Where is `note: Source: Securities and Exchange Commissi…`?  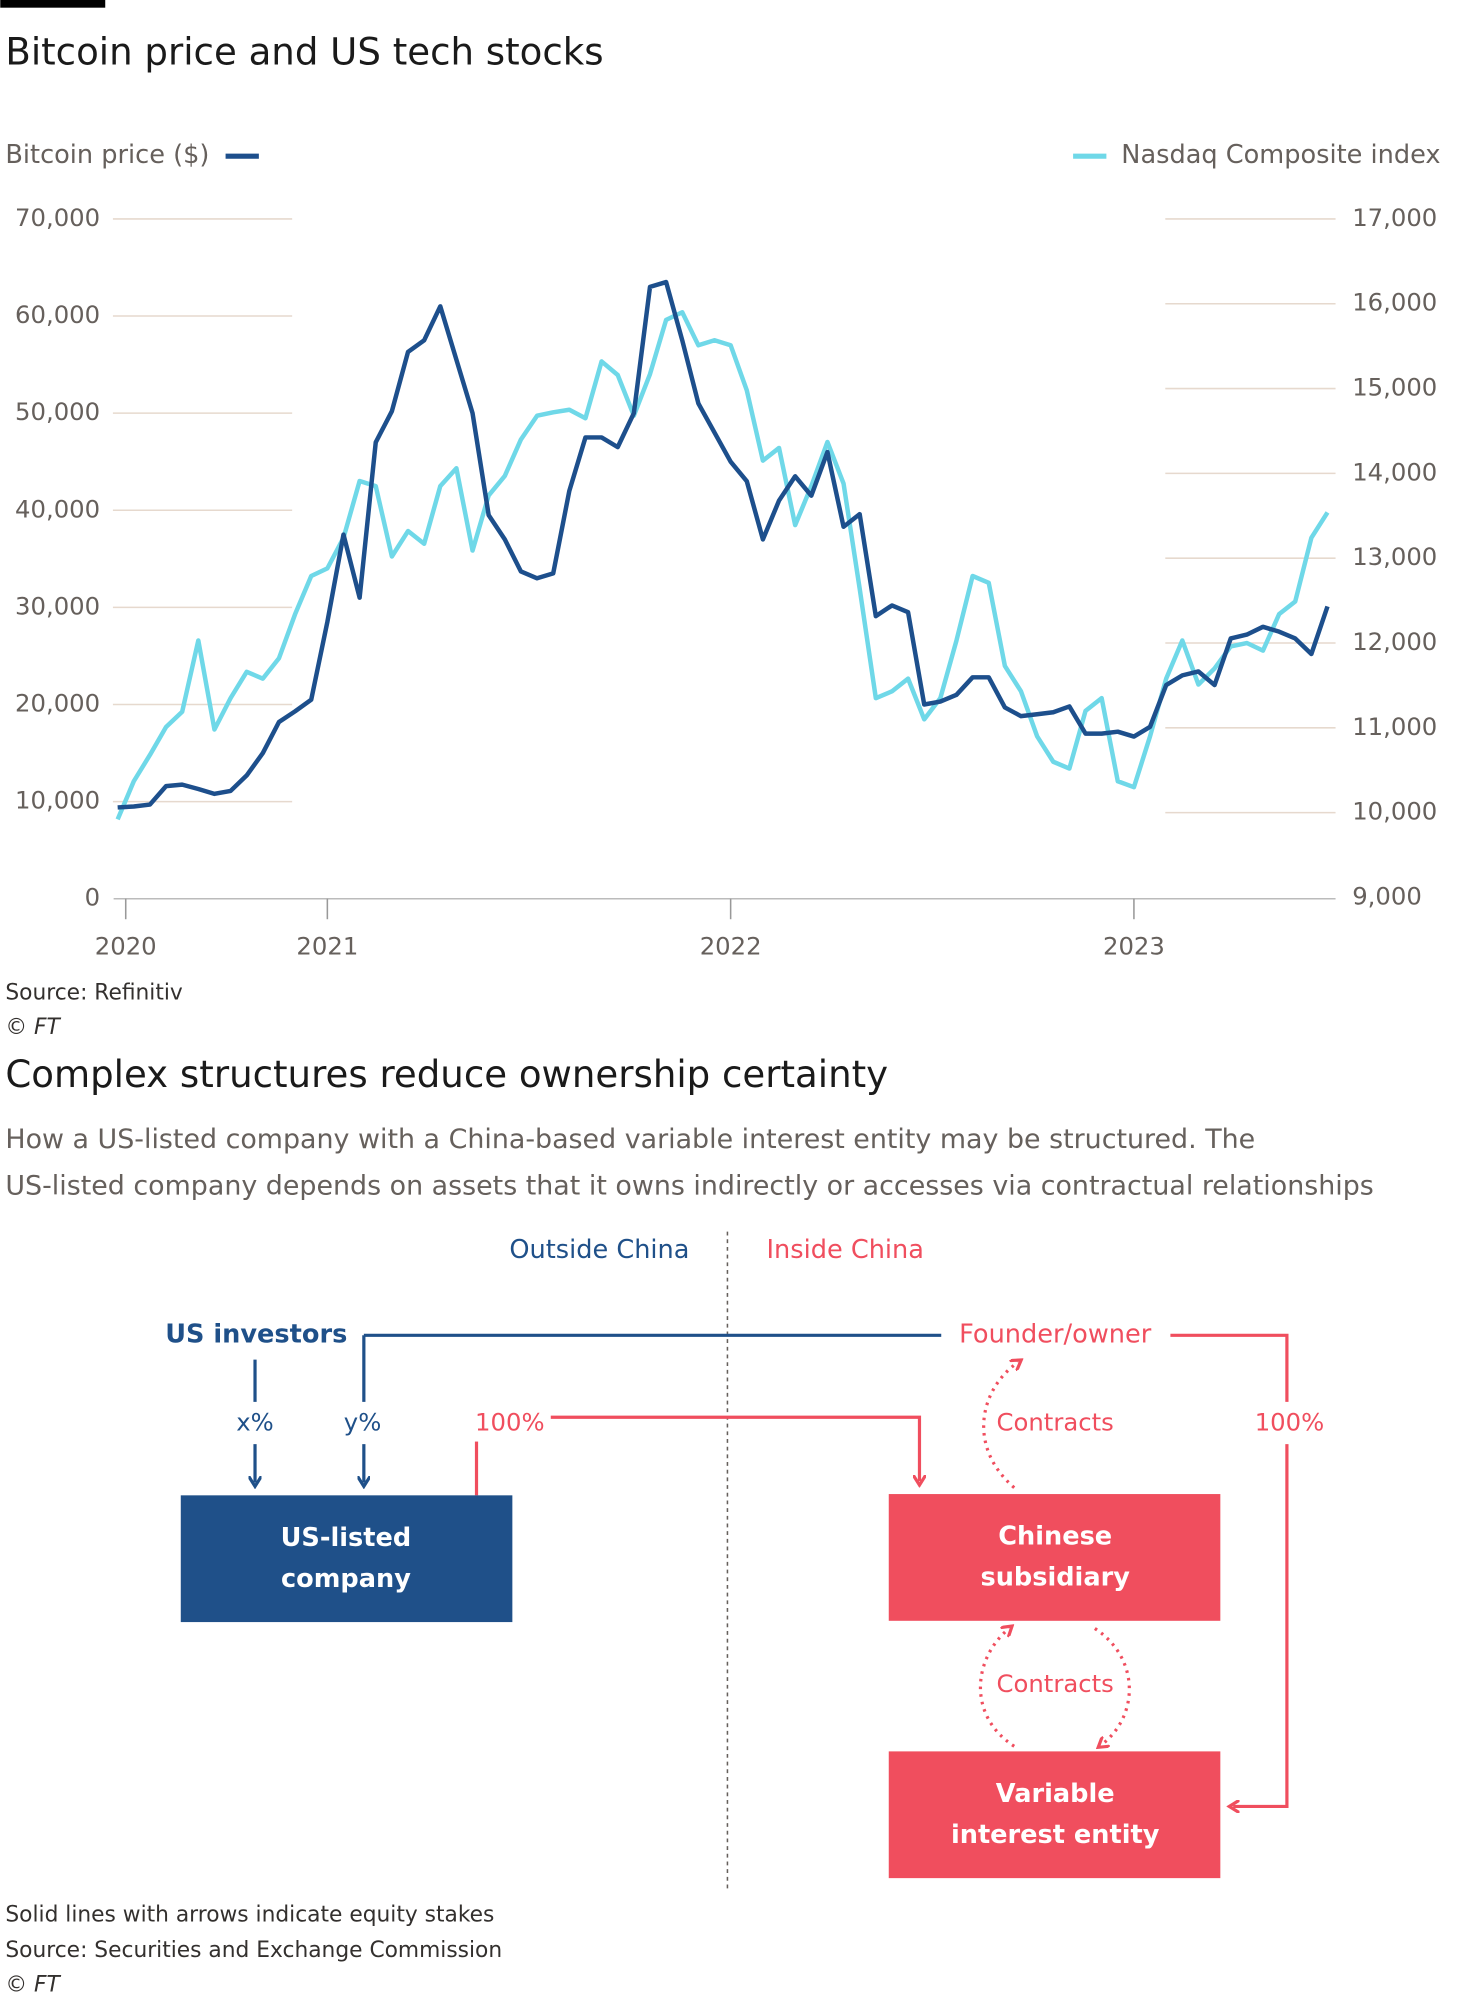
note: Source: Securities and Exchange Commissi… is located at coordinates (253, 1950).